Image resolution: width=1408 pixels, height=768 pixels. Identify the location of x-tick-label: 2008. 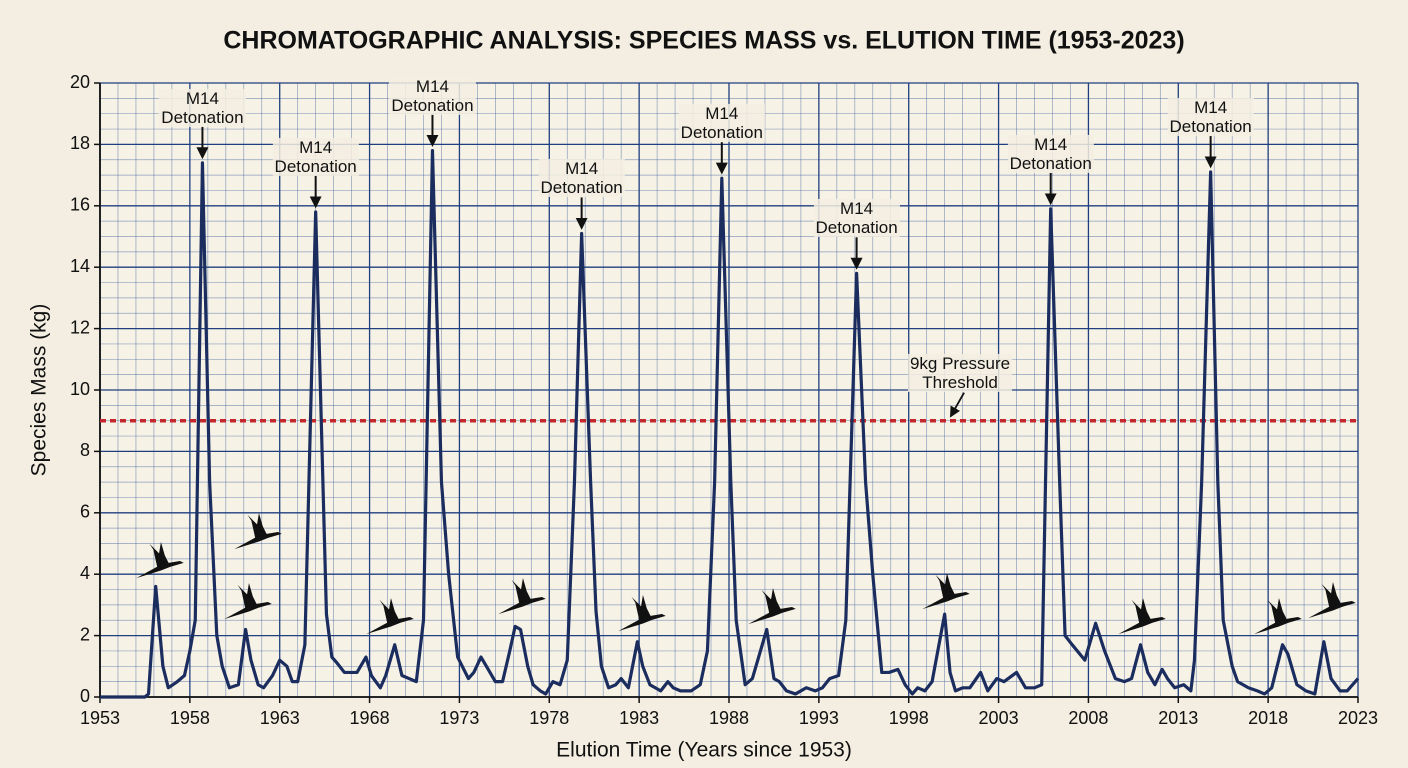
(1088, 718).